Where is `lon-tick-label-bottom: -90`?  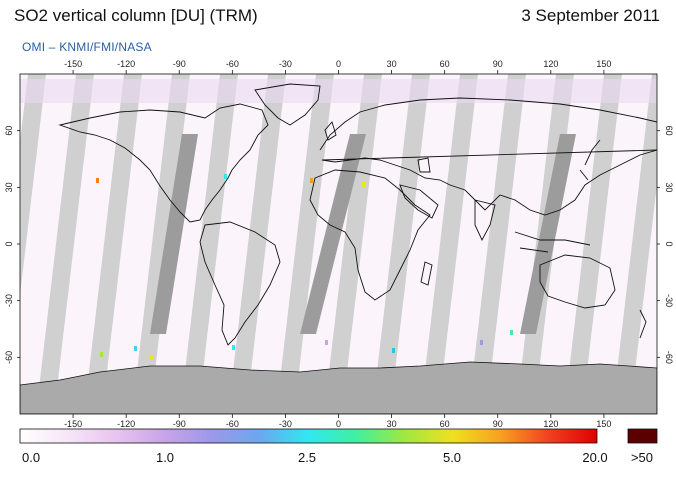
lon-tick-label-bottom: -90 is located at coordinates (179, 424).